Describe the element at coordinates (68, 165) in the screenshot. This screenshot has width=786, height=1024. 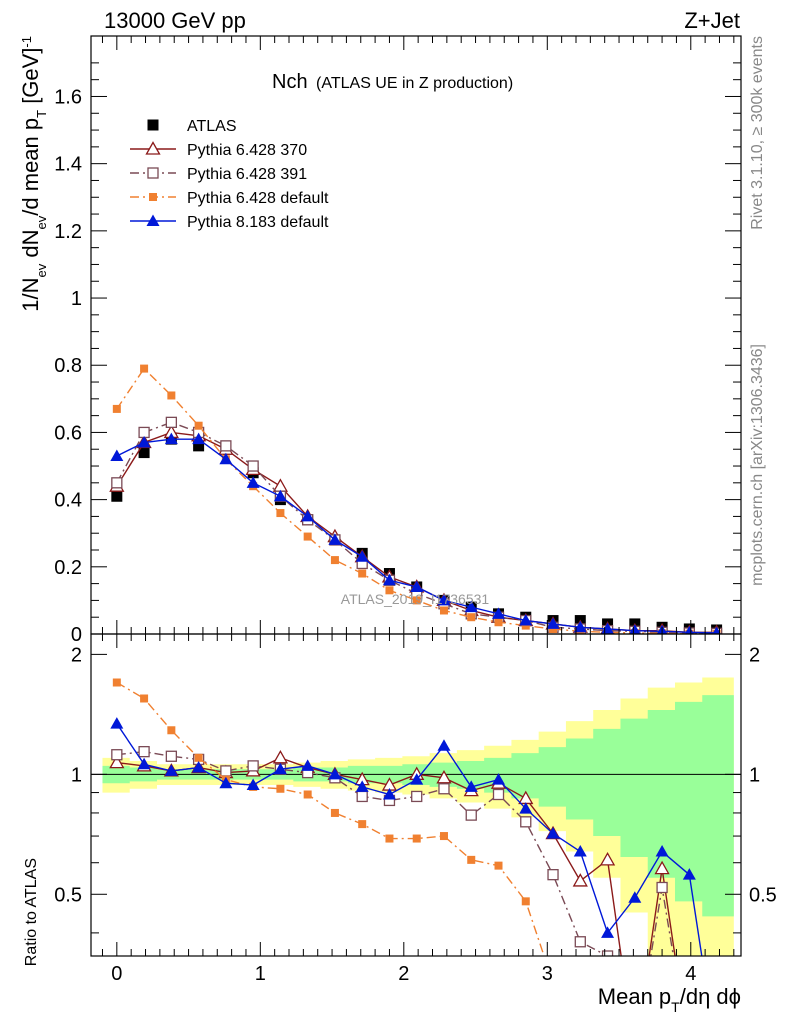
I see `main-y-tick-label: 1.4` at that location.